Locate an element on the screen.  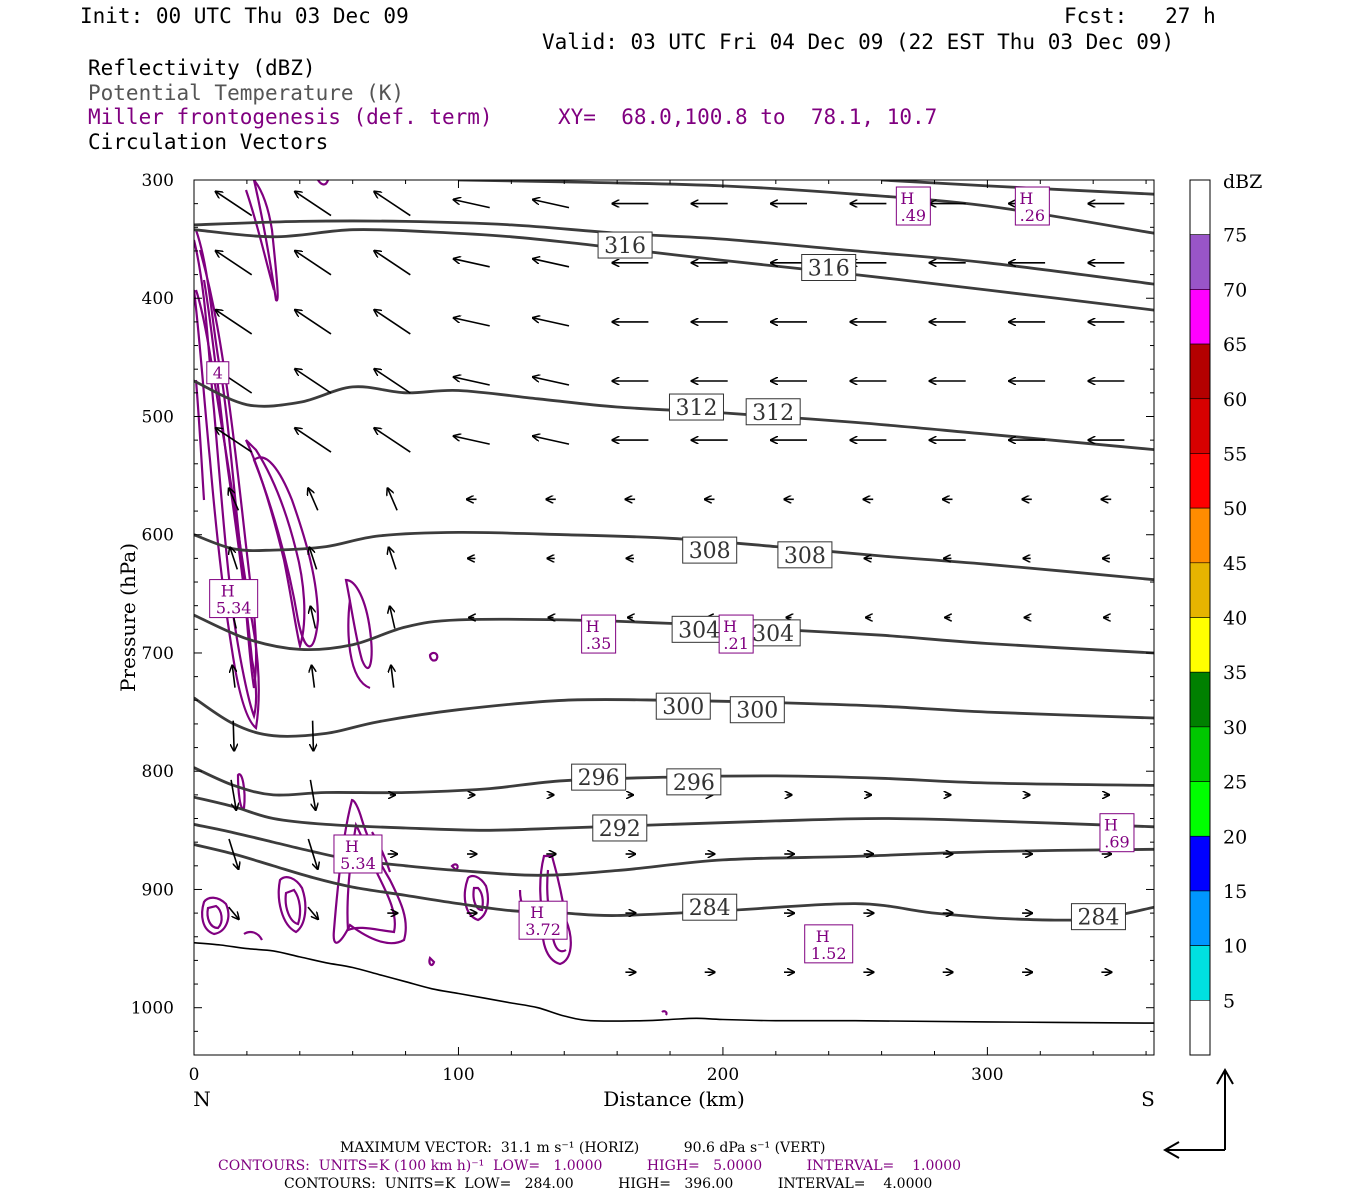
y-tick-label: 400 is located at coordinates (158, 299).